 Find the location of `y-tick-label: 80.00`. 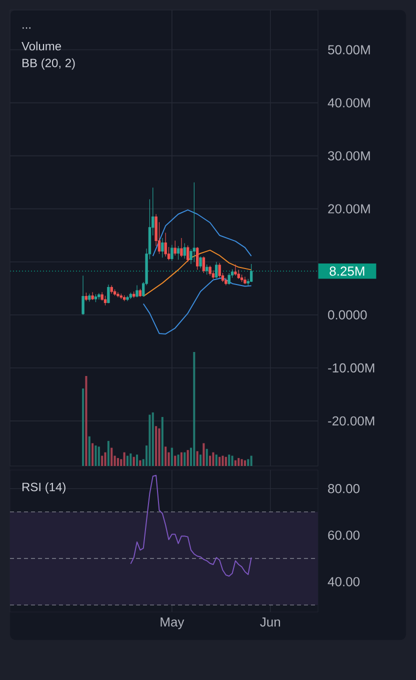

y-tick-label: 80.00 is located at coordinates (344, 489).